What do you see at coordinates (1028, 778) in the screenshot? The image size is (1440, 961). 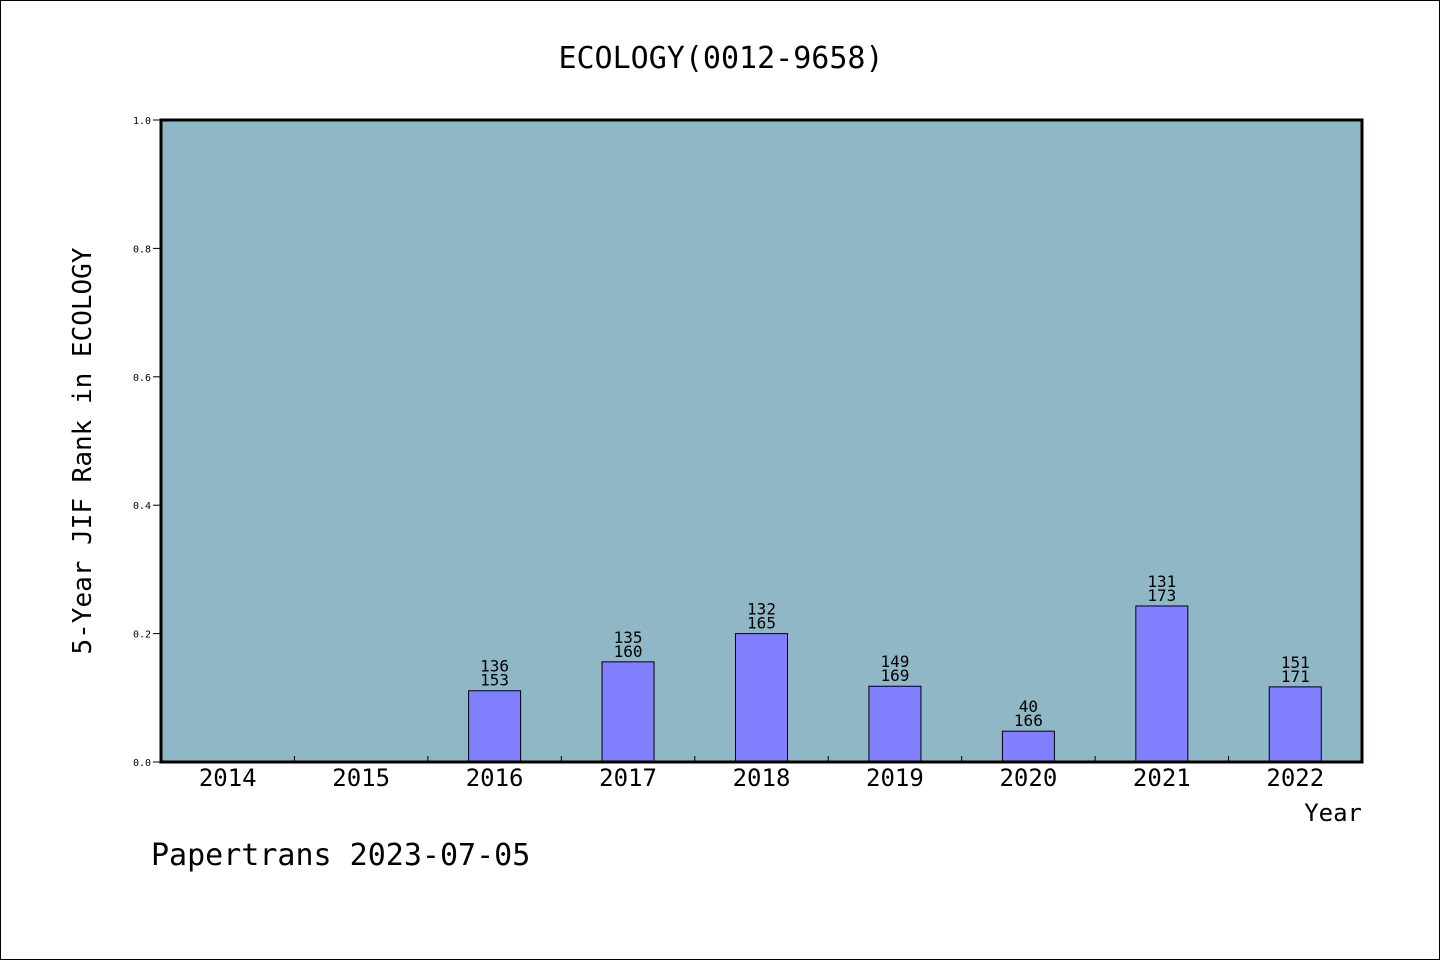 I see `x-tick-label: 2020` at bounding box center [1028, 778].